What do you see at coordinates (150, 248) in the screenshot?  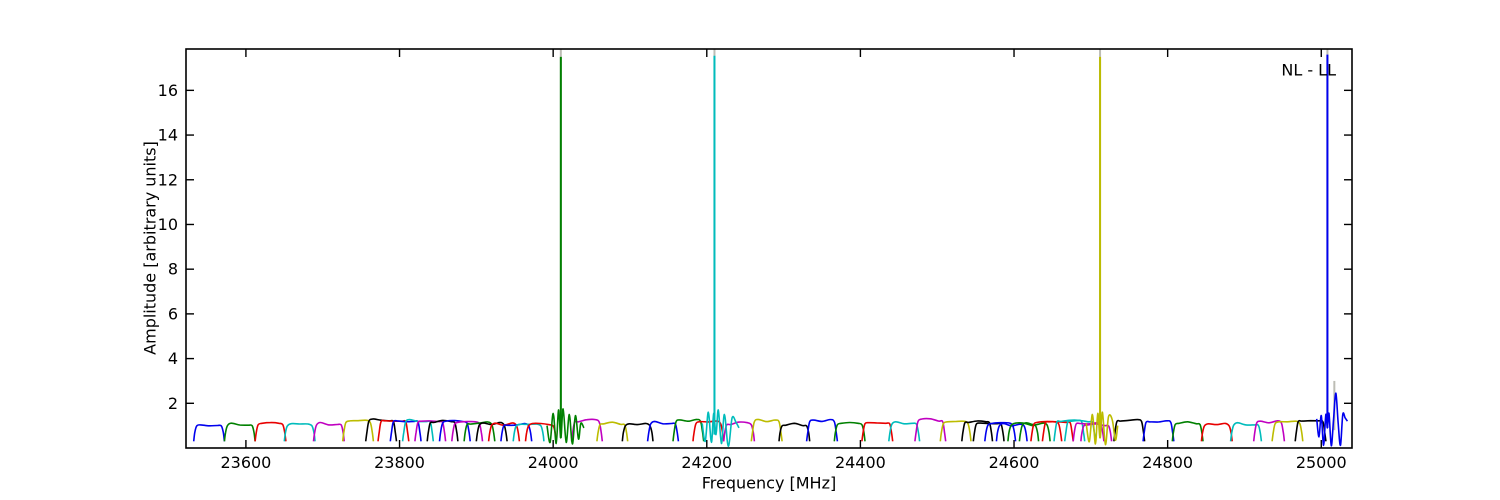 I see `y-axis-label: Amplitude [arbitrary units]` at bounding box center [150, 248].